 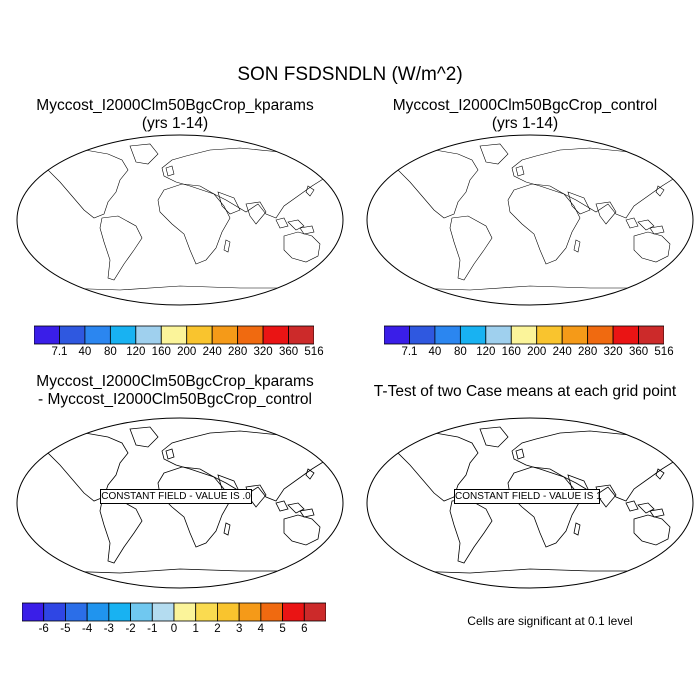 I want to click on panel2-land-field, so click(x=530, y=224).